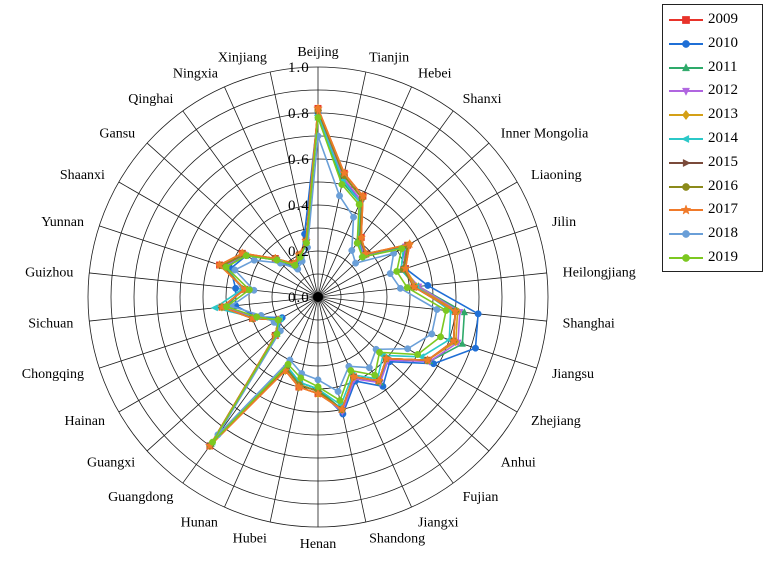 The height and width of the screenshot is (569, 765). Describe the element at coordinates (199, 523) in the screenshot. I see `category-label: Hunan` at that location.